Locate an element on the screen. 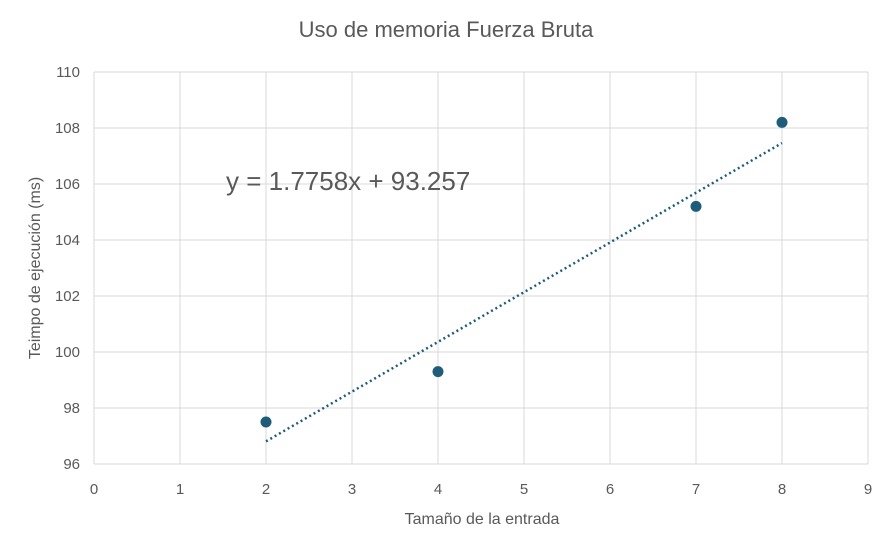 This screenshot has height=546, width=886. x-tick-label: 0 is located at coordinates (94, 489).